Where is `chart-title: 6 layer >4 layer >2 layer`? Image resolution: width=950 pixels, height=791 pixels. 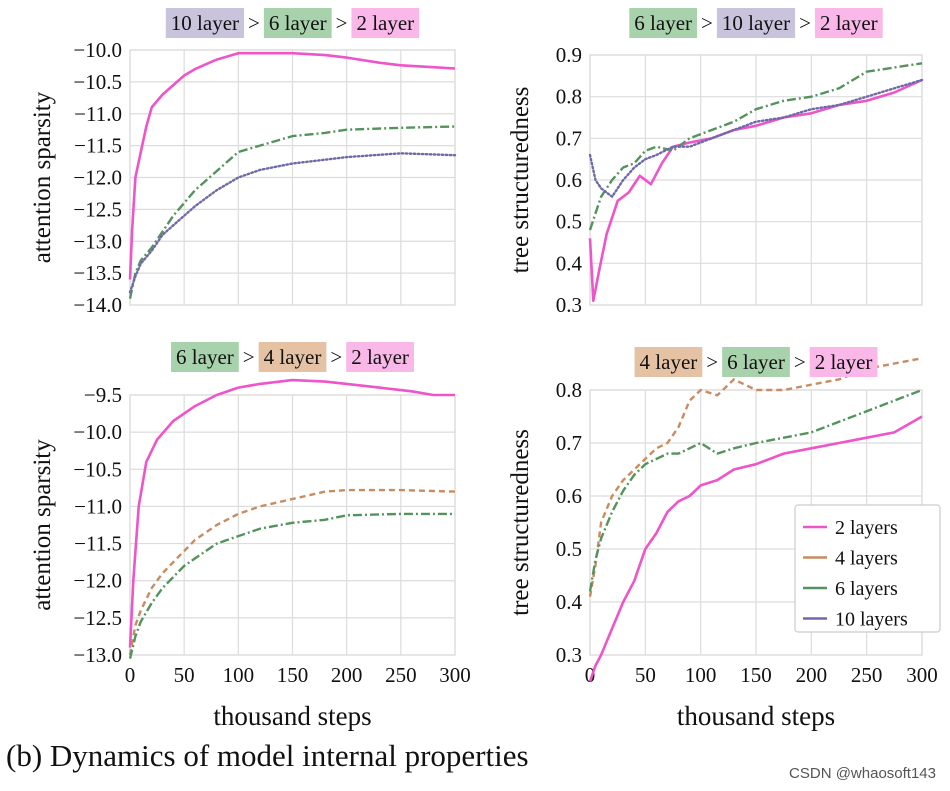
chart-title: 6 layer >4 layer >2 layer is located at coordinates (292, 357).